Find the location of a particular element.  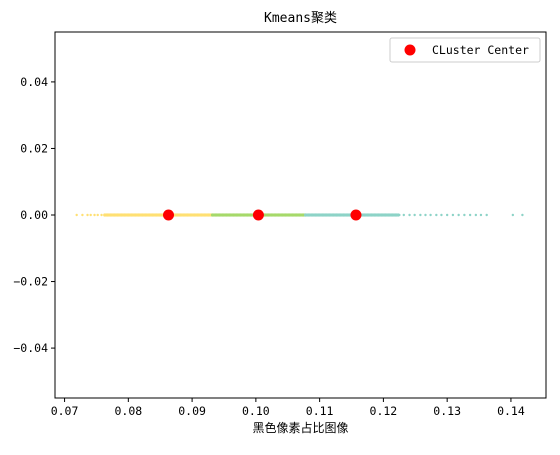

x-tick-label: 0.13 is located at coordinates (447, 411).